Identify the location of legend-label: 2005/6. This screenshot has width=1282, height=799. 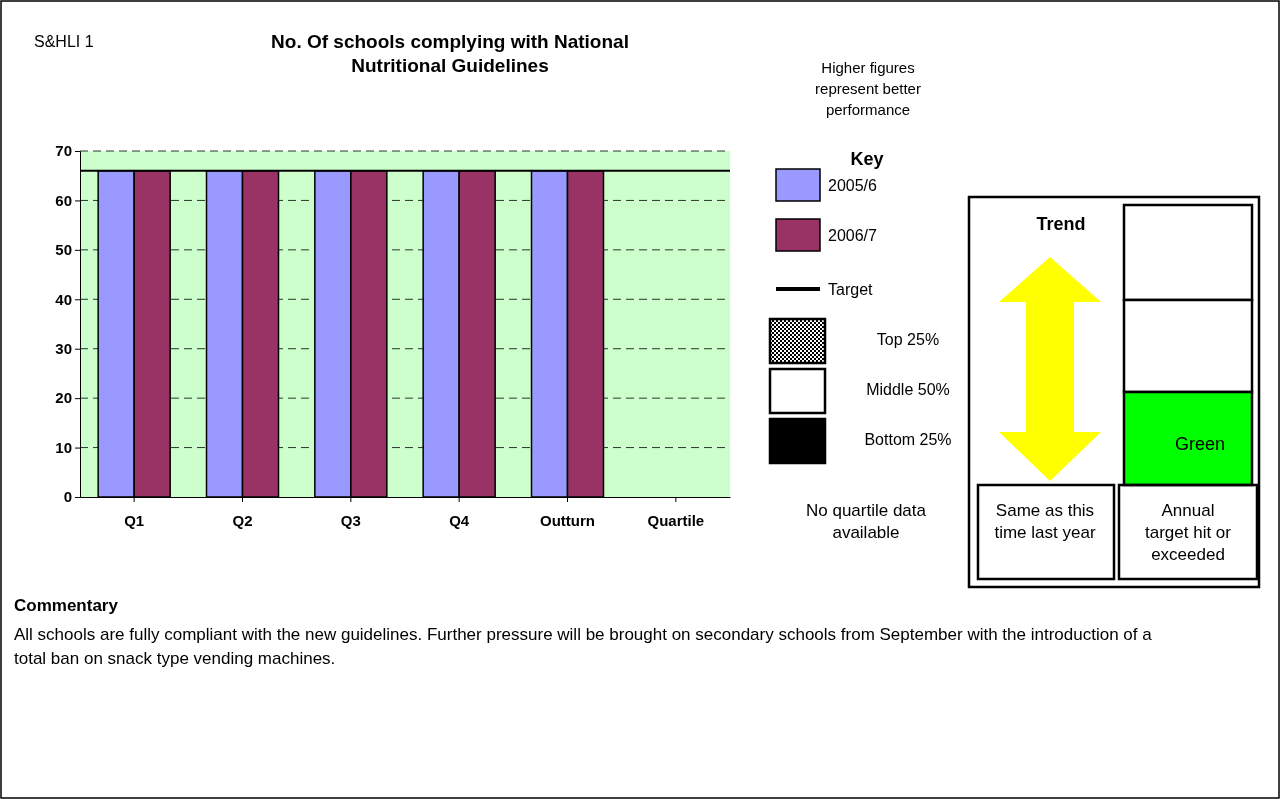
(853, 185).